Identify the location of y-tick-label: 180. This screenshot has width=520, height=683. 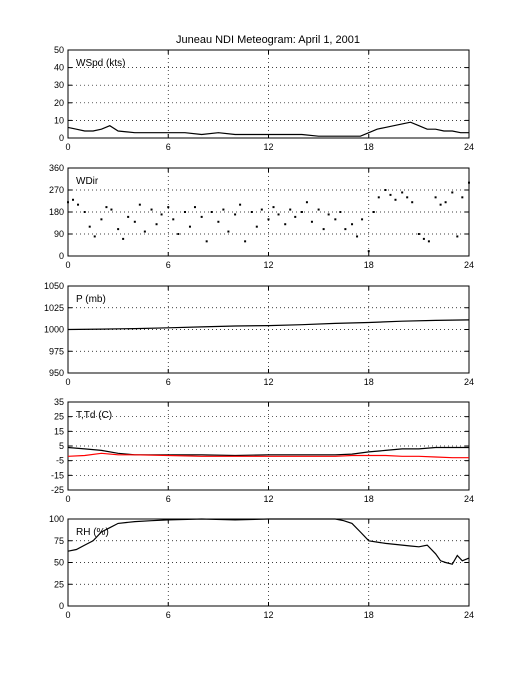
(56, 212).